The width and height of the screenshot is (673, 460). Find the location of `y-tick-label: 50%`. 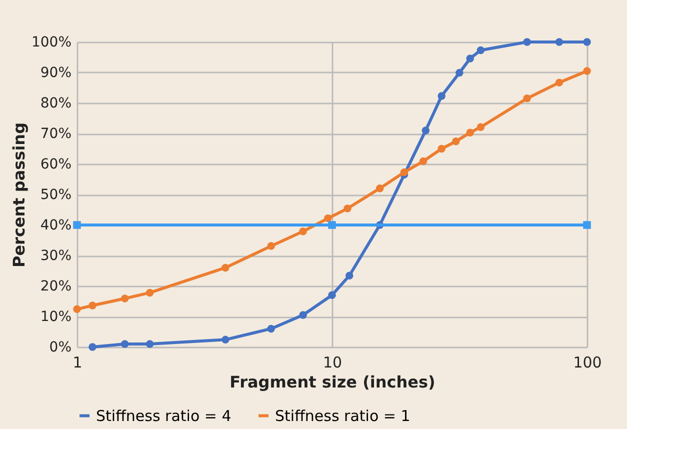

y-tick-label: 50% is located at coordinates (56, 195).